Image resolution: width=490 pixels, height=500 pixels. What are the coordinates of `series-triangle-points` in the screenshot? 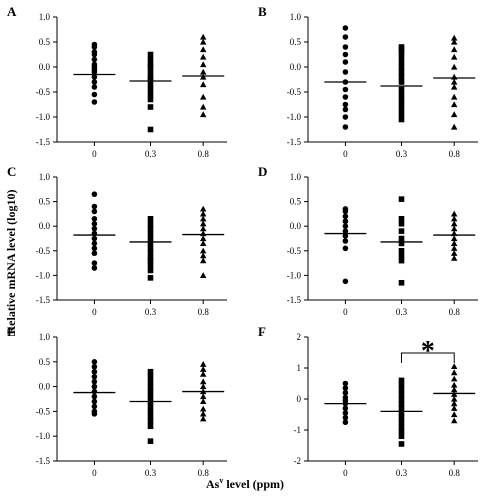 It's located at (203, 75).